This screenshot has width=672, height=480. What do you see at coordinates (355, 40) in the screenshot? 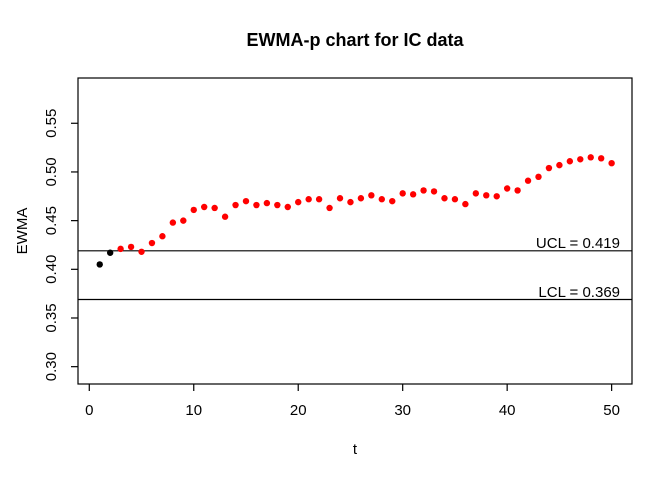
I see `chart-title: EWMA-p chart for IC data` at bounding box center [355, 40].